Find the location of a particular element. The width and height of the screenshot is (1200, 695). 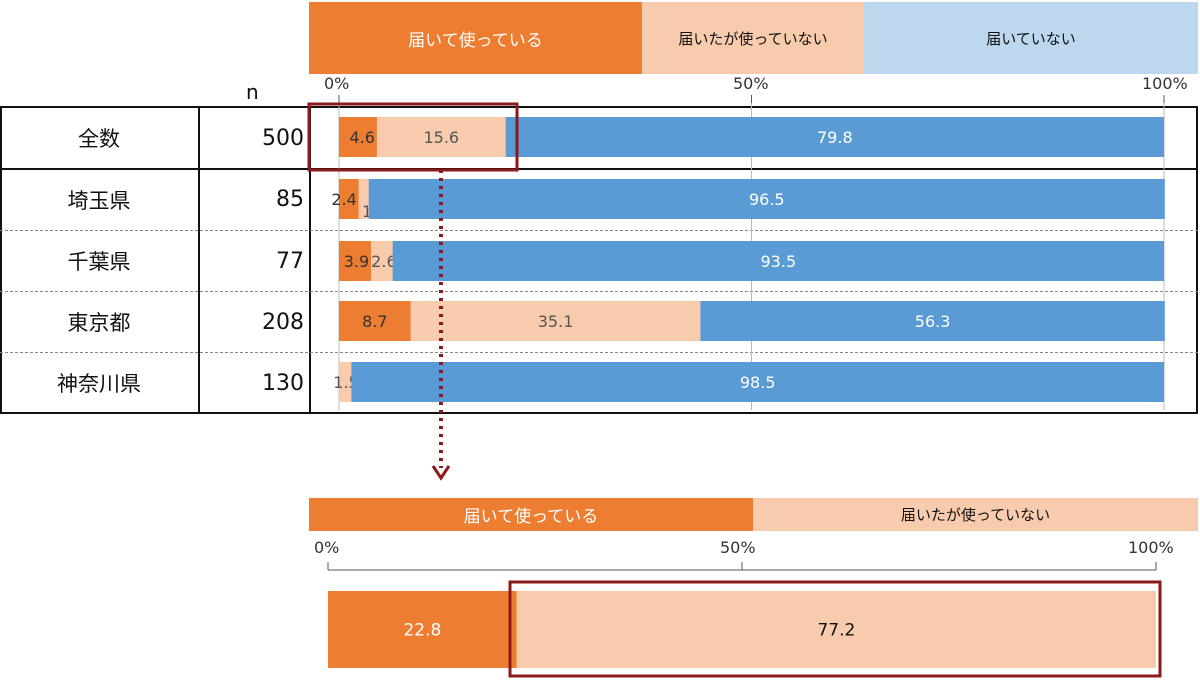

bar-label-not-delivered-row1: 96.5 is located at coordinates (767, 199).